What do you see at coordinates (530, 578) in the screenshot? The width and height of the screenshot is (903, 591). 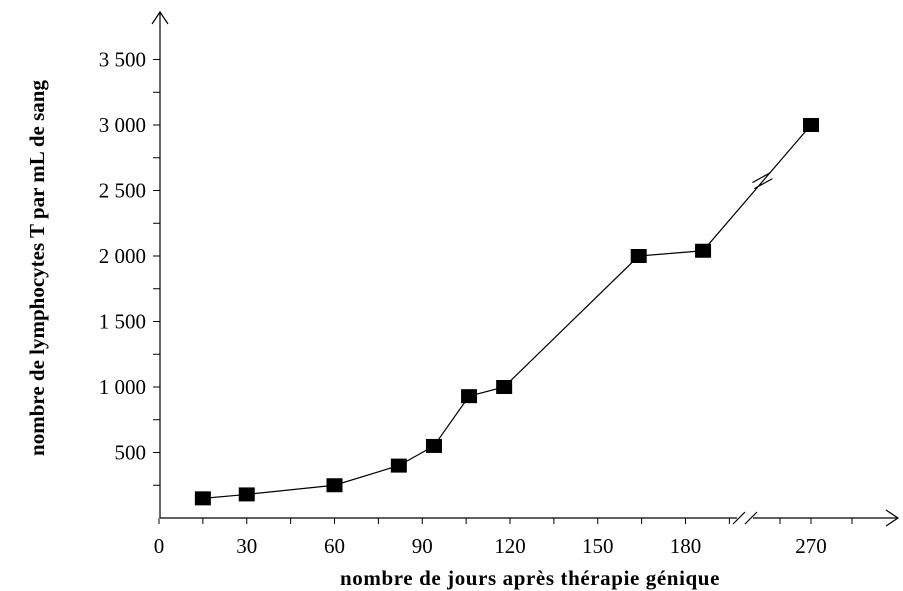 I see `x-axis-title: nombre de jours après thérapie génique` at bounding box center [530, 578].